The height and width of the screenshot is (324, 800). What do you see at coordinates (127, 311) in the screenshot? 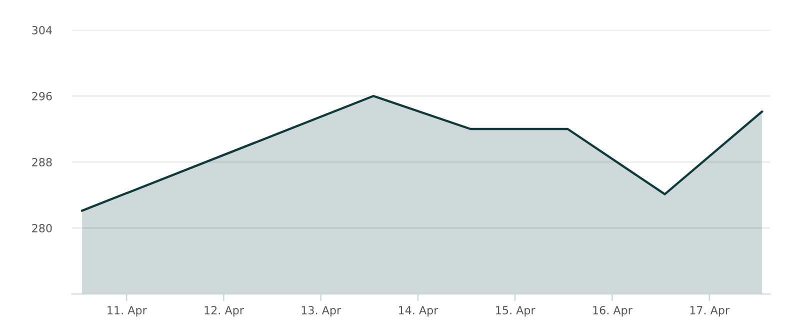
I see `x-tick-label: 11. Apr` at bounding box center [127, 311].